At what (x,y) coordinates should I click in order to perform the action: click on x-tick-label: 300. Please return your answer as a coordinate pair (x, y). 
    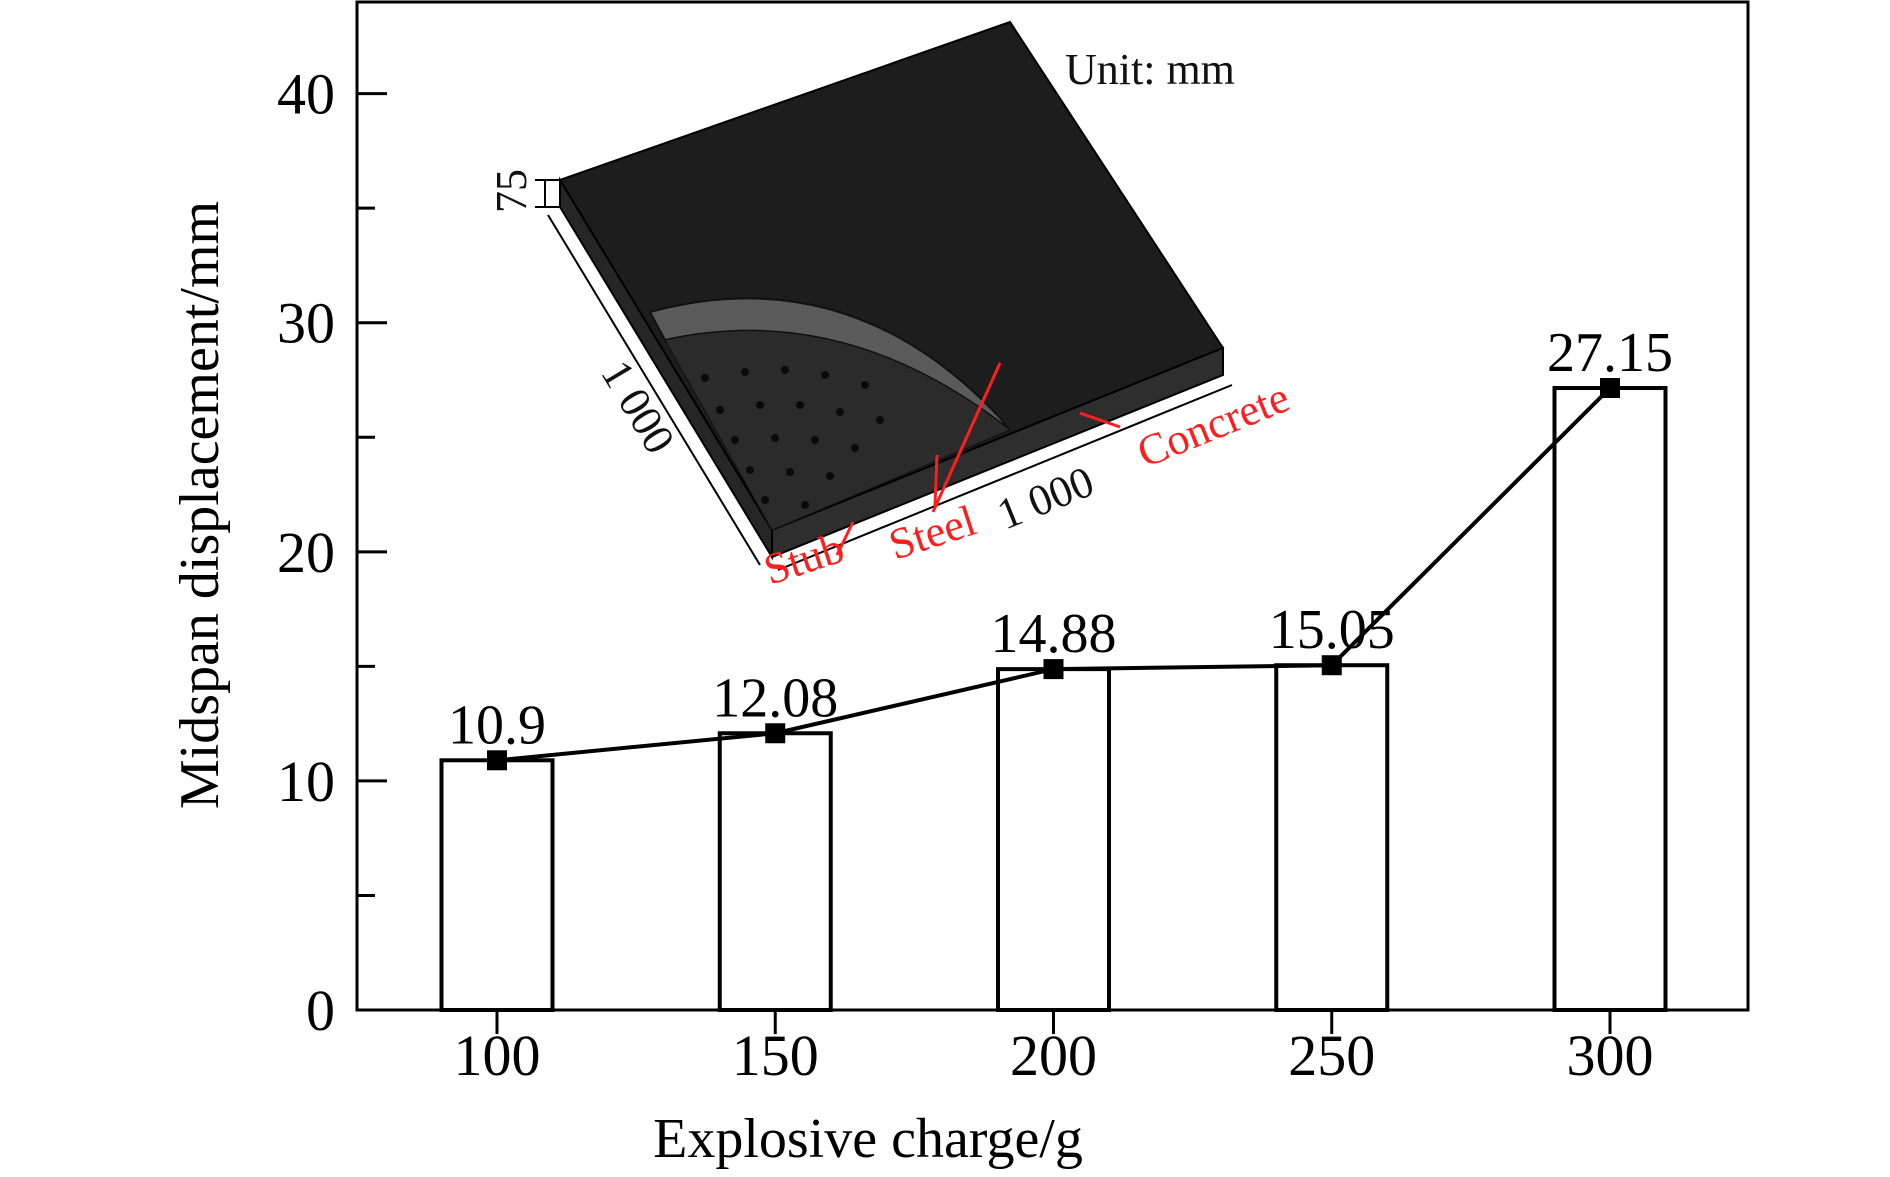
    Looking at the image, I should click on (1610, 1055).